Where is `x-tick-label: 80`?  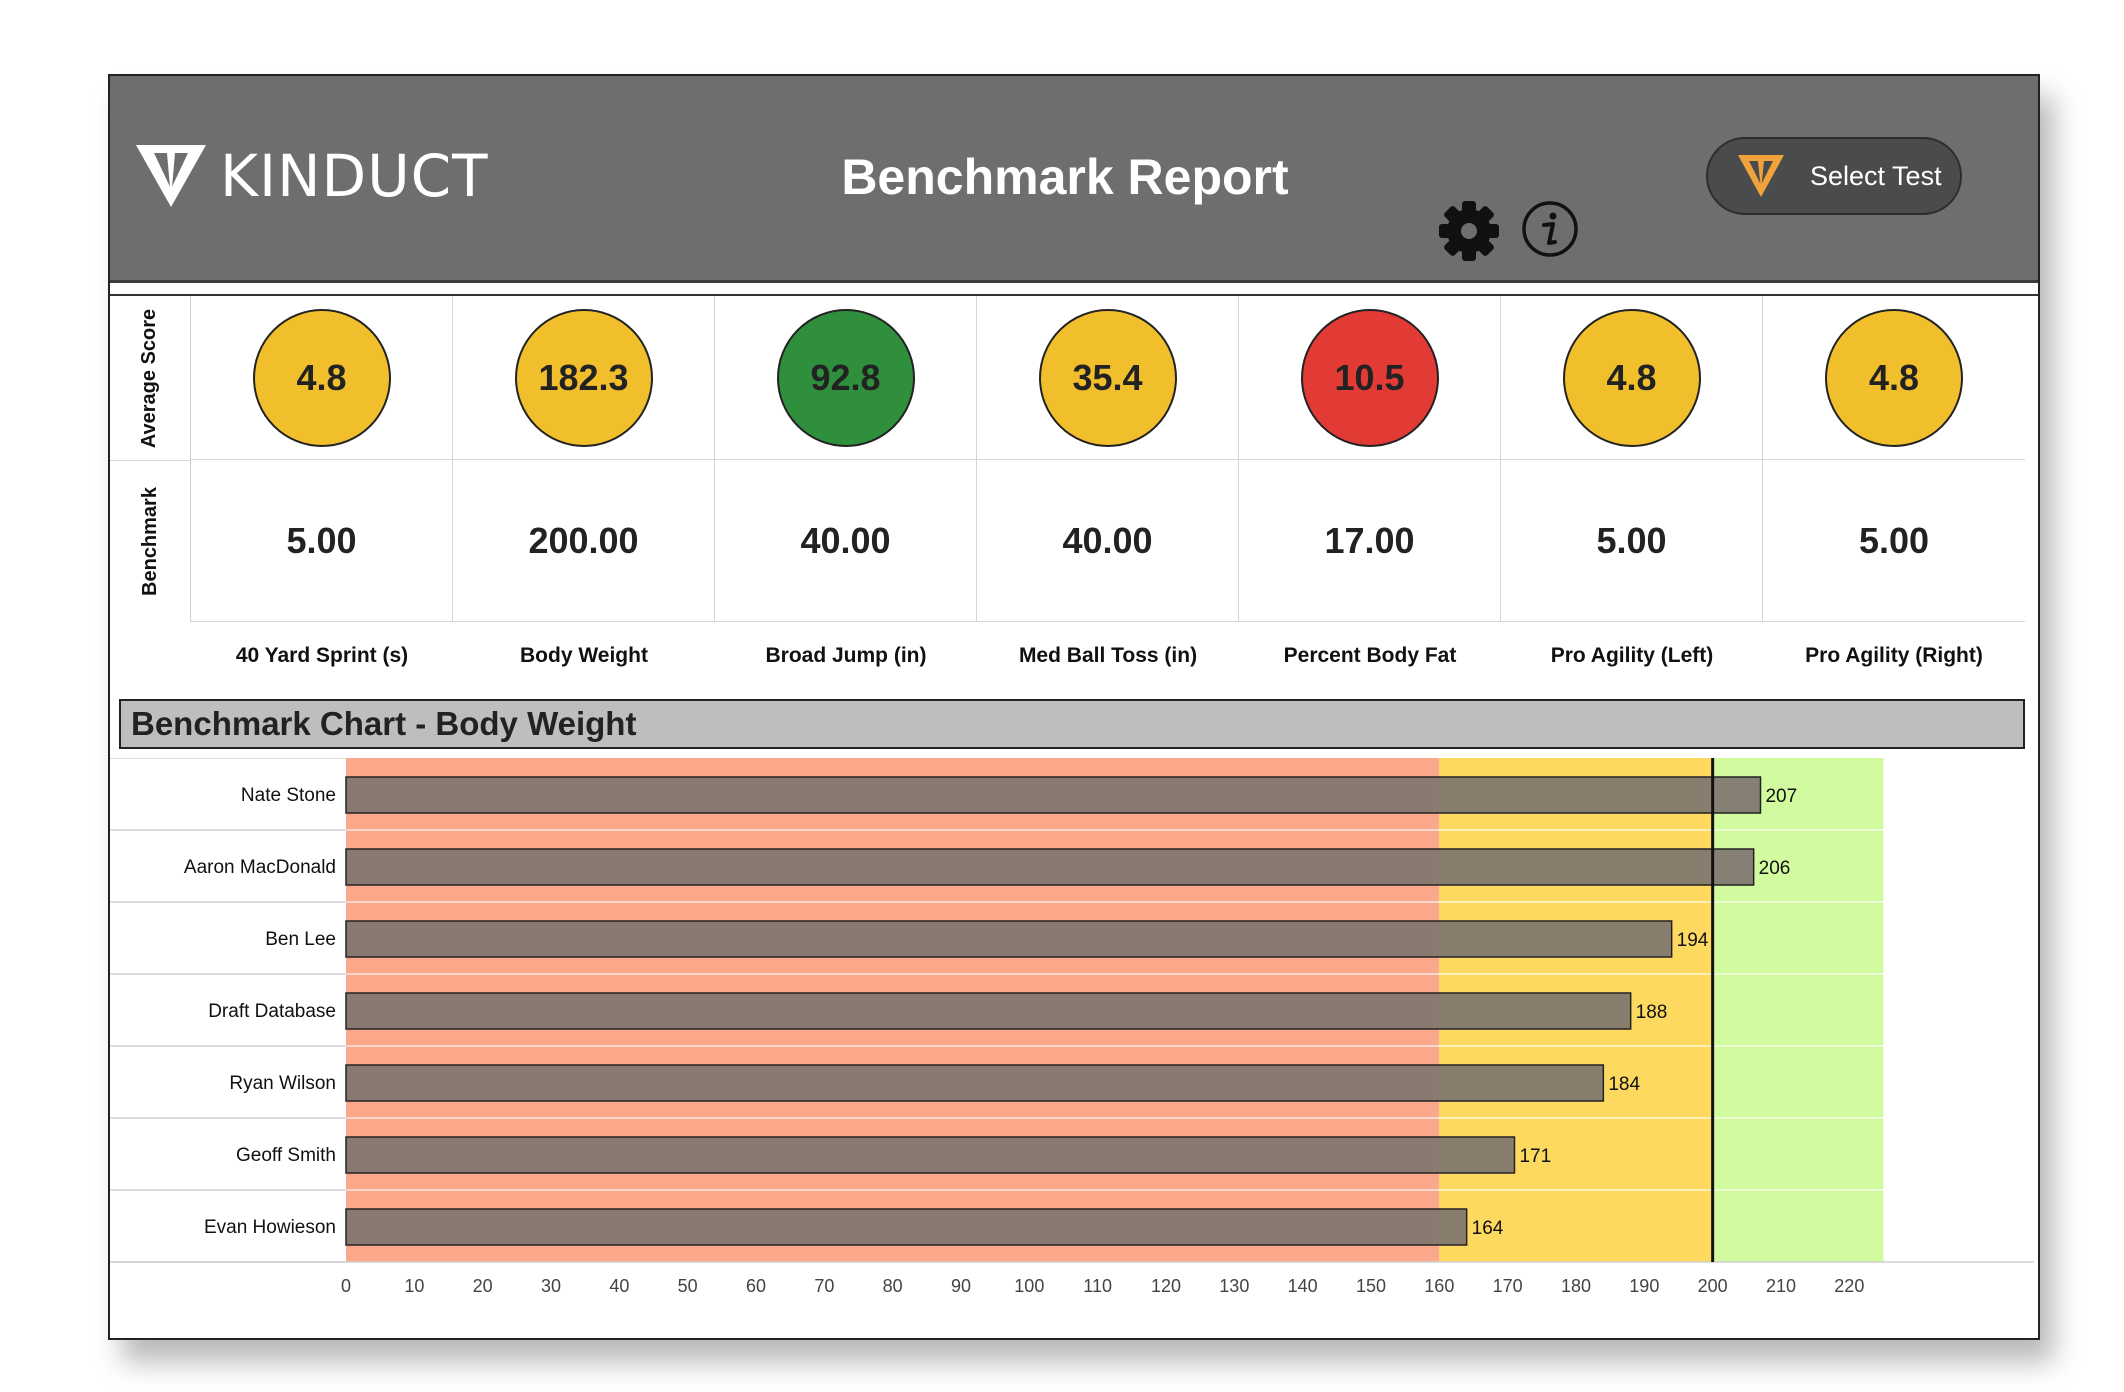 x-tick-label: 80 is located at coordinates (893, 1286).